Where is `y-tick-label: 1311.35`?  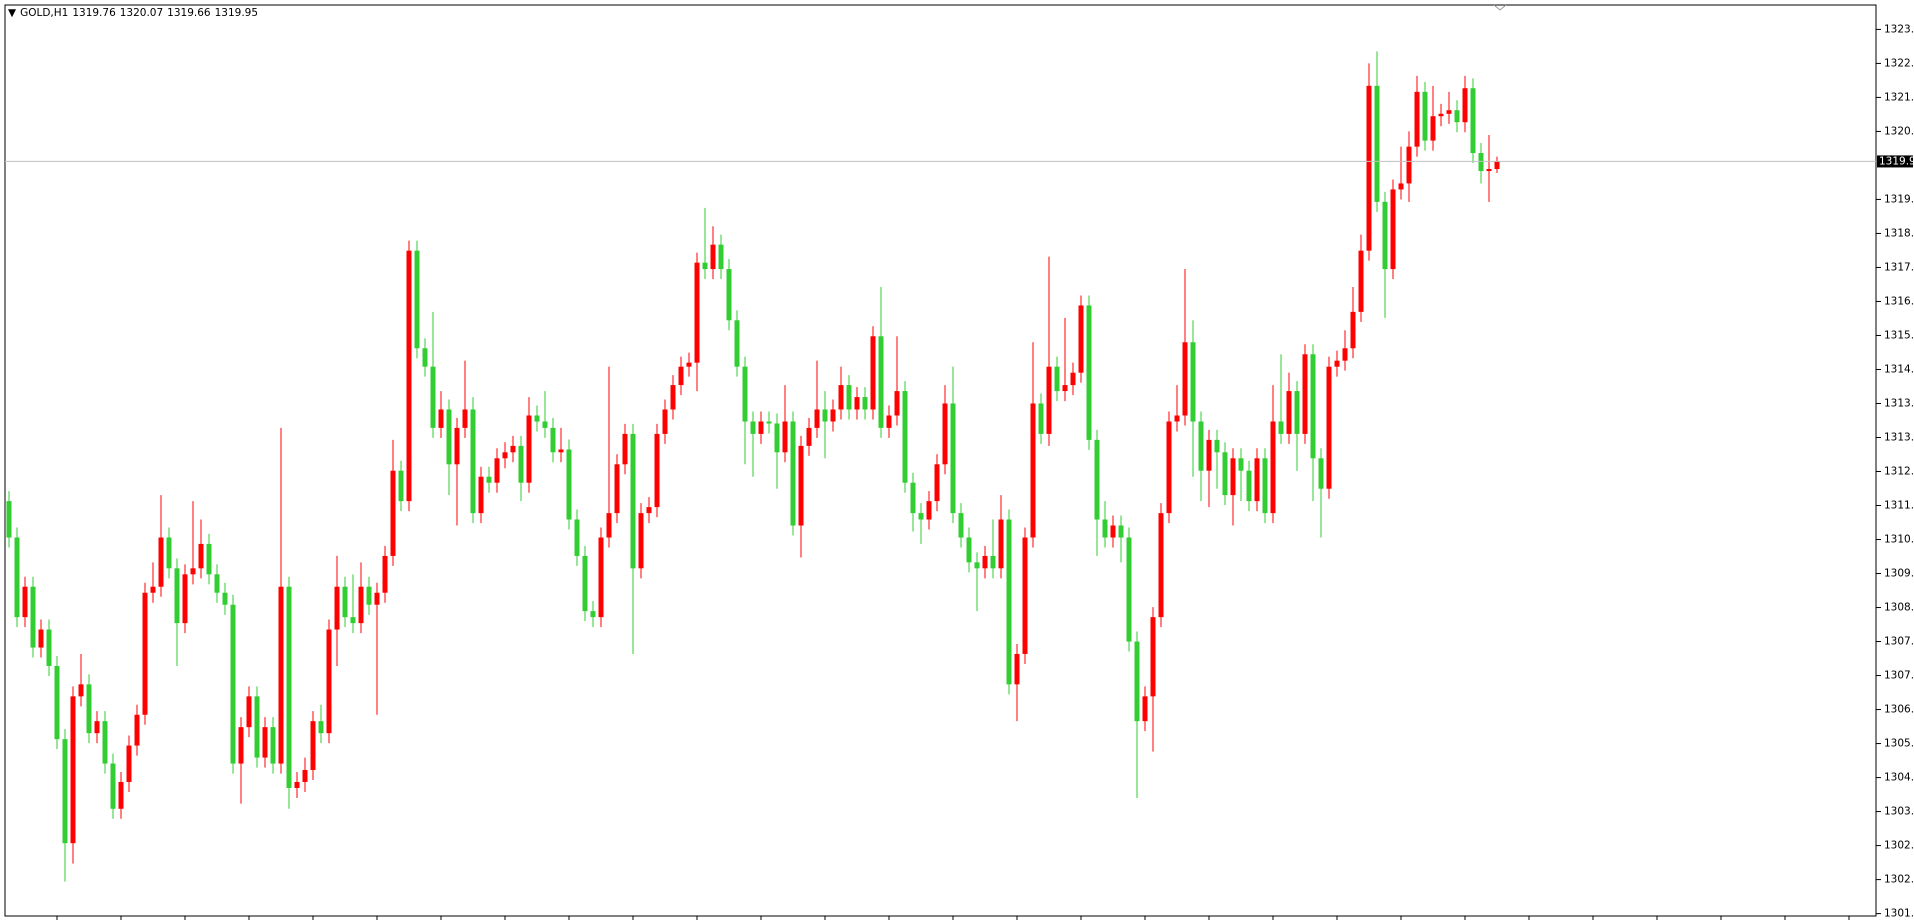
y-tick-label: 1311.35 is located at coordinates (1899, 506).